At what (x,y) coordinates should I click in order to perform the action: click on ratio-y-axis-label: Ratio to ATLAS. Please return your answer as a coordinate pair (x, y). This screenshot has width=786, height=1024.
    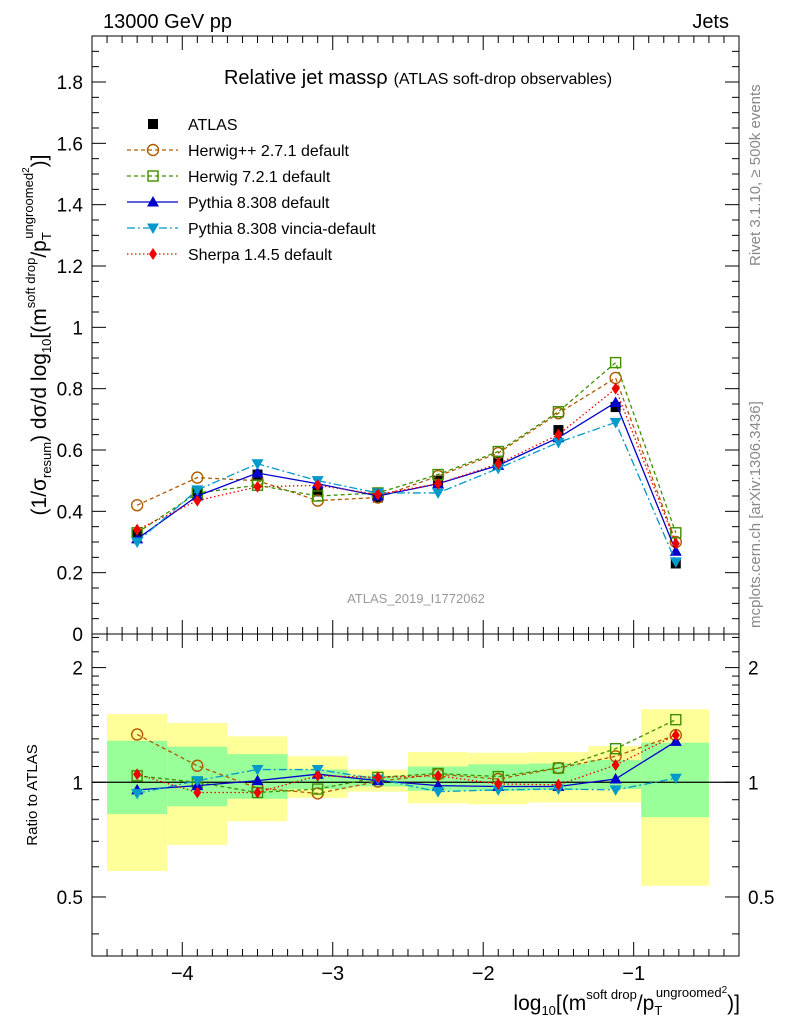
    Looking at the image, I should click on (32, 794).